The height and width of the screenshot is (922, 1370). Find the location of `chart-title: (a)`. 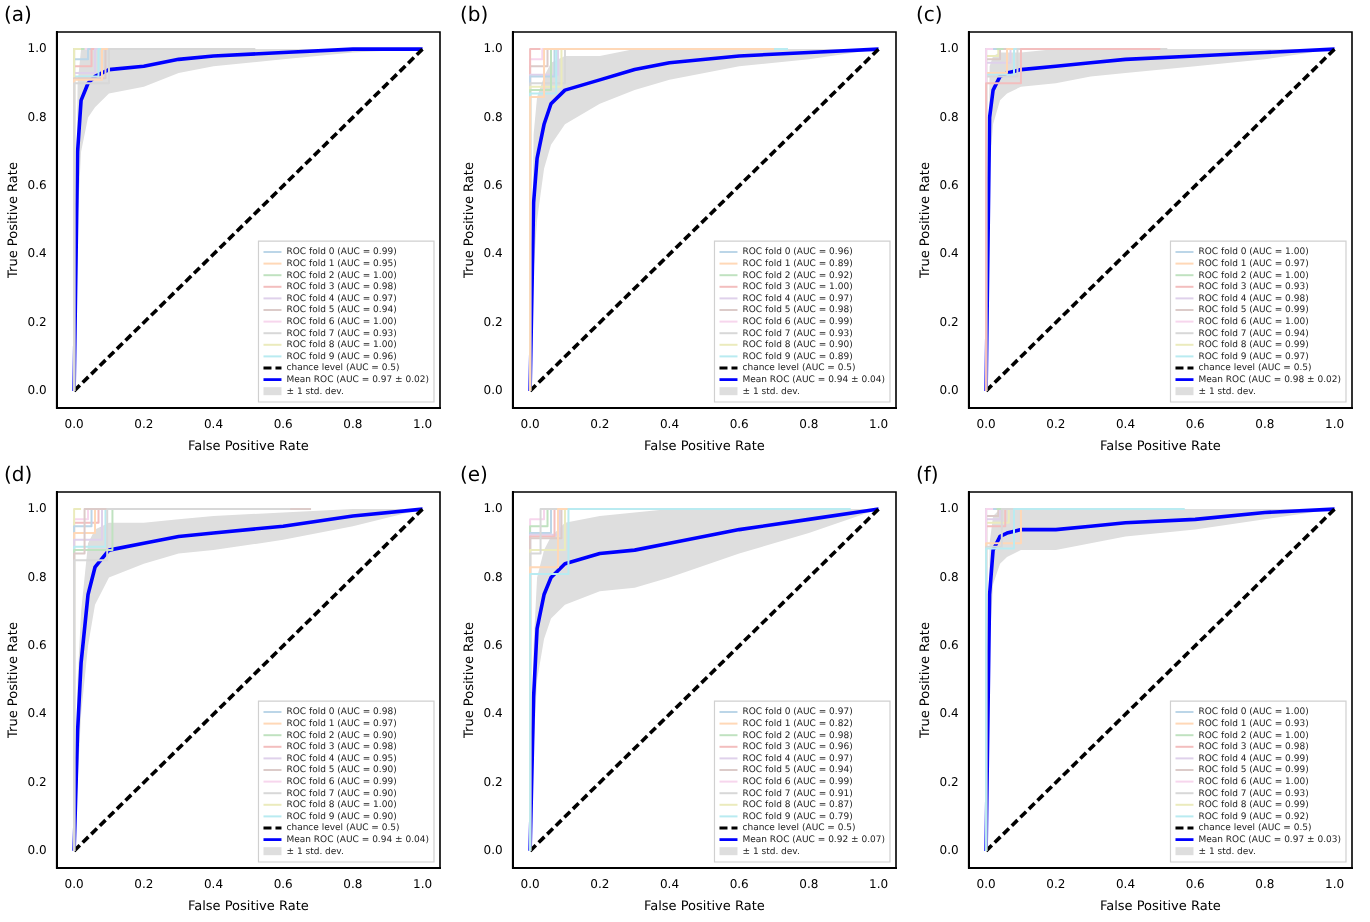

chart-title: (a) is located at coordinates (18, 16).